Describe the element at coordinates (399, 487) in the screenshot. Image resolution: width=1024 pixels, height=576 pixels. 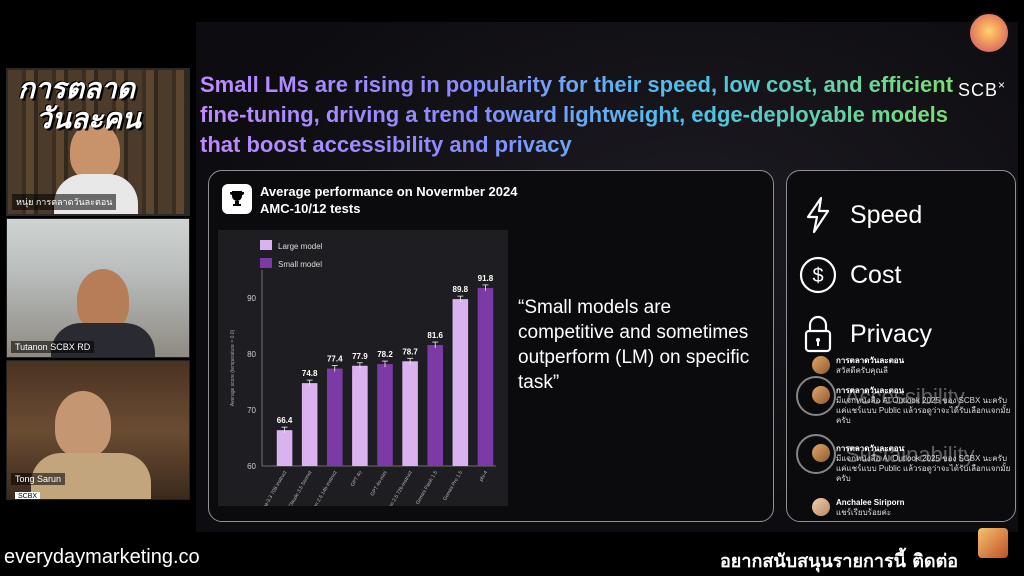
I see `x-tick-label: Qwen 2.5 72b-instruct` at that location.